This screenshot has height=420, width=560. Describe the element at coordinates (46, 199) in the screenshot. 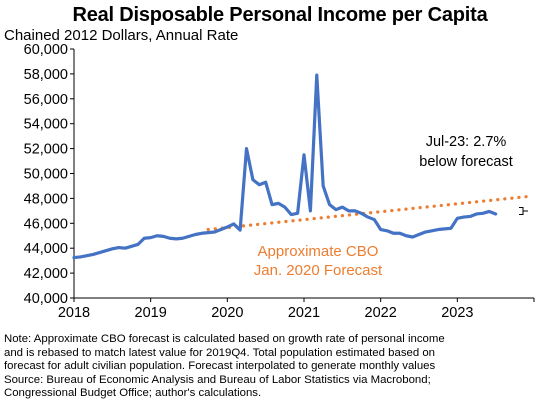

I see `y-tick-label: 48,000` at that location.